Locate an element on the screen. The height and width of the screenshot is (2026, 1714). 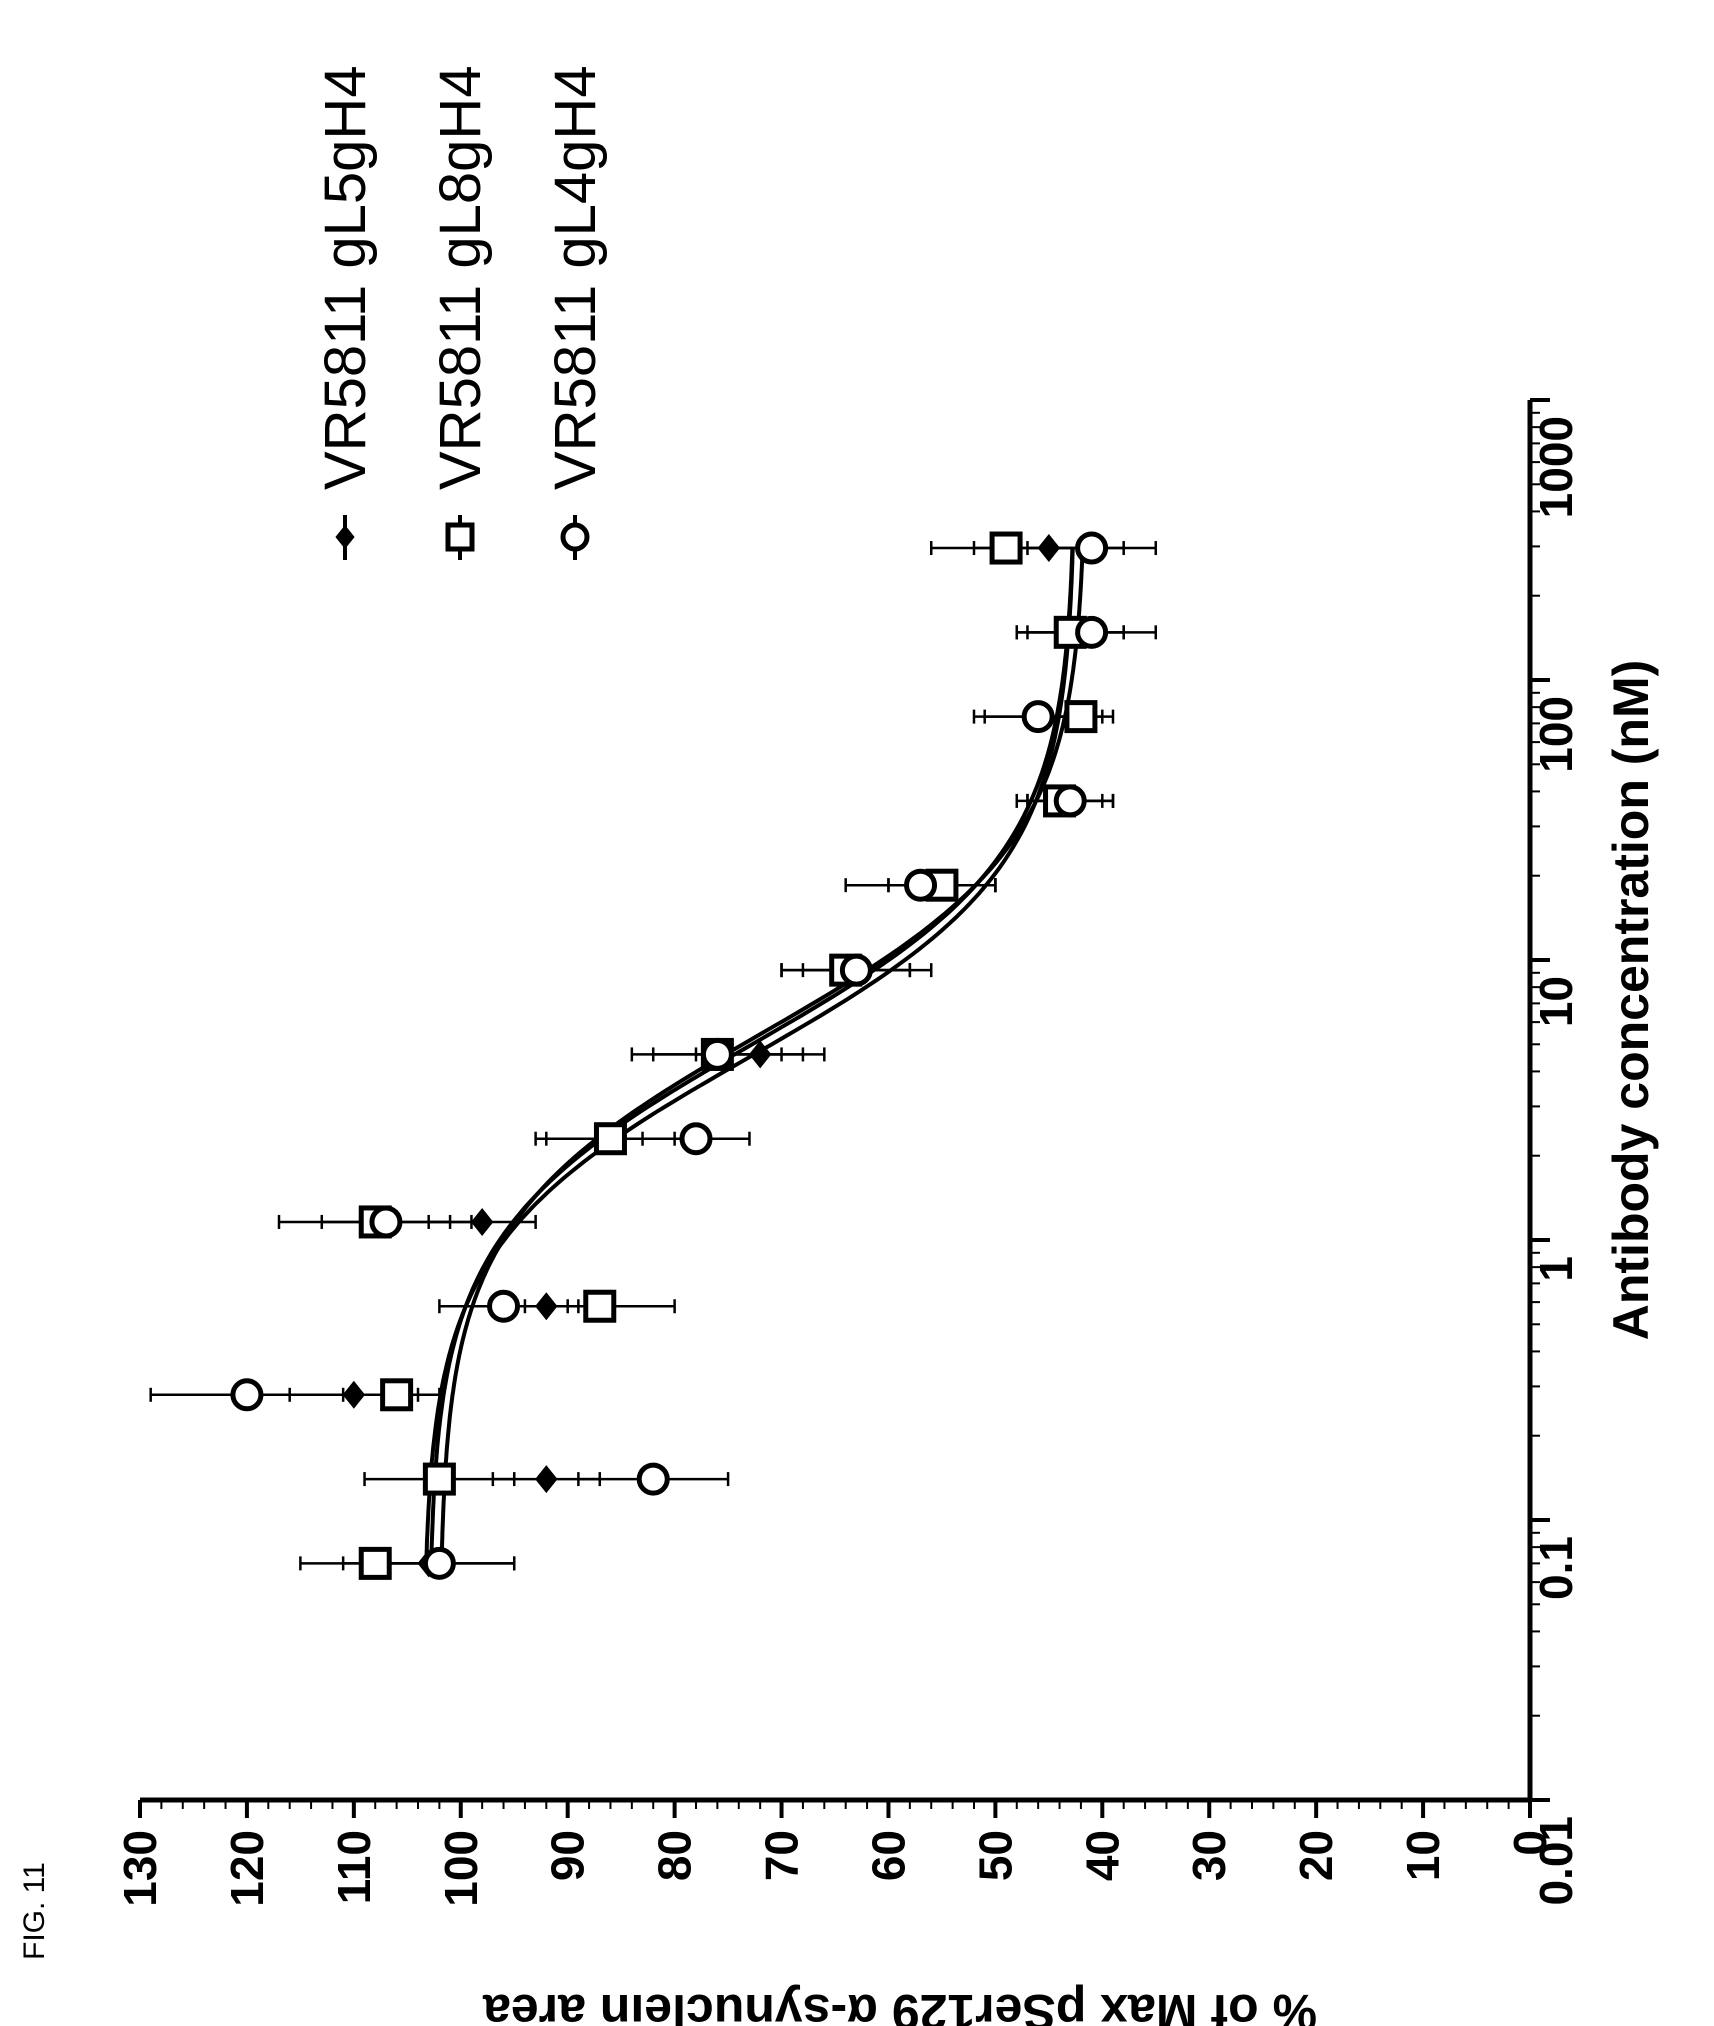
y-tick-label: 80 is located at coordinates (675, 1855).